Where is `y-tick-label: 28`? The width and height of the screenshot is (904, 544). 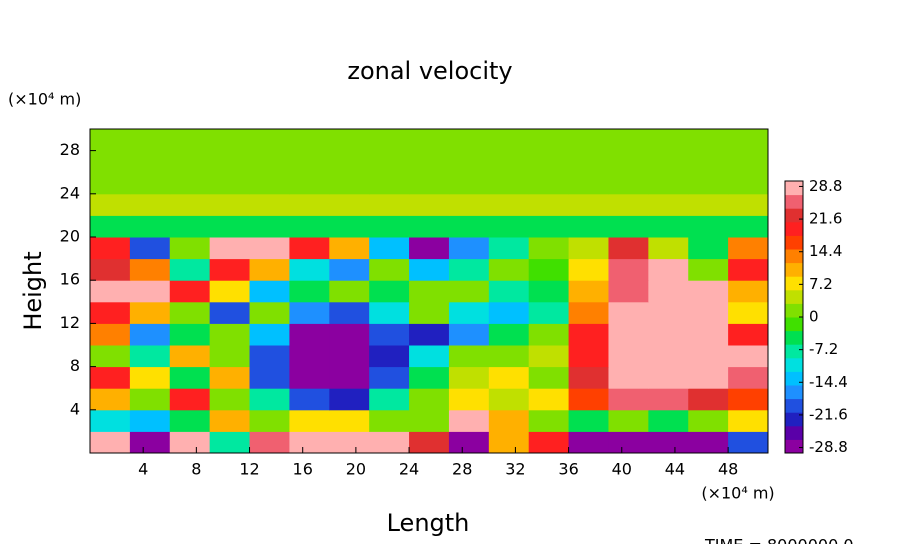 y-tick-label: 28 is located at coordinates (70, 149).